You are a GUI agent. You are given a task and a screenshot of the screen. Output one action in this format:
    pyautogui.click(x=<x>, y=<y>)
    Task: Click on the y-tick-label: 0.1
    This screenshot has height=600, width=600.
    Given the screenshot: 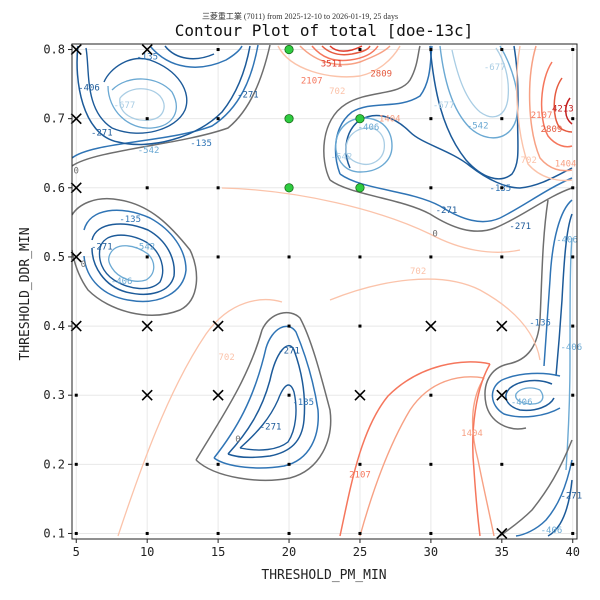 What is the action you would take?
    pyautogui.click(x=54, y=533)
    